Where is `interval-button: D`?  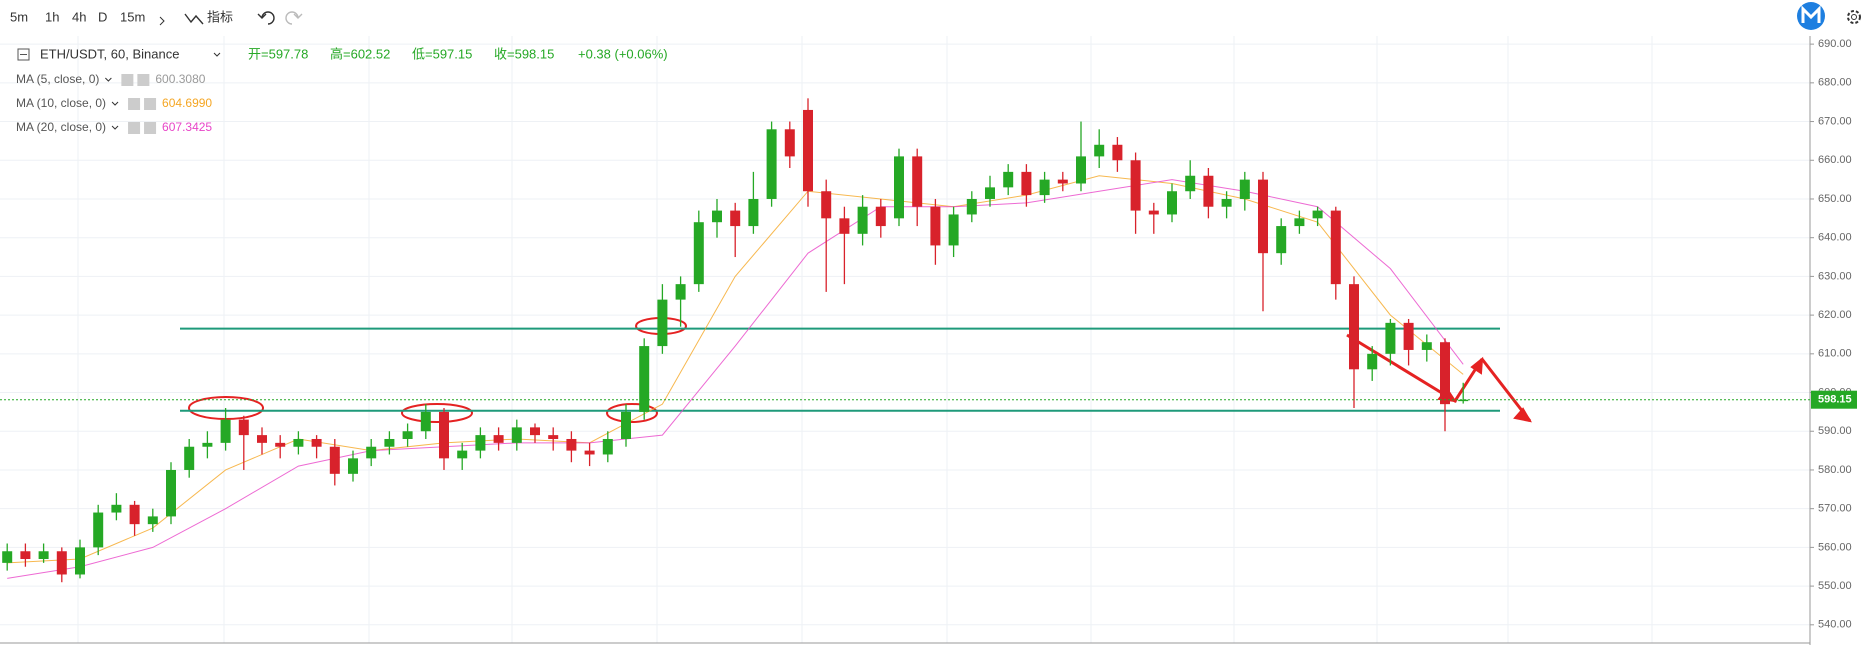
interval-button: D is located at coordinates (102, 16).